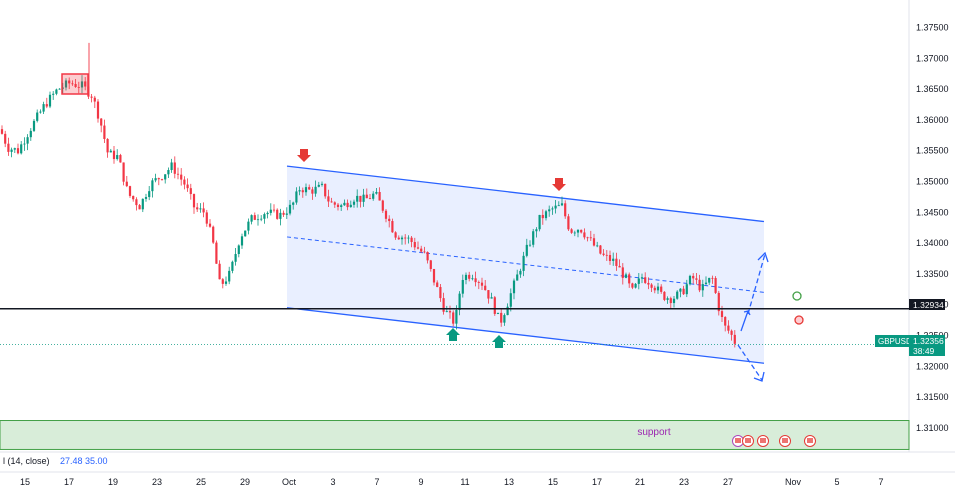 The height and width of the screenshot is (503, 955). What do you see at coordinates (924, 351) in the screenshot?
I see `countdown-text: 38:49` at bounding box center [924, 351].